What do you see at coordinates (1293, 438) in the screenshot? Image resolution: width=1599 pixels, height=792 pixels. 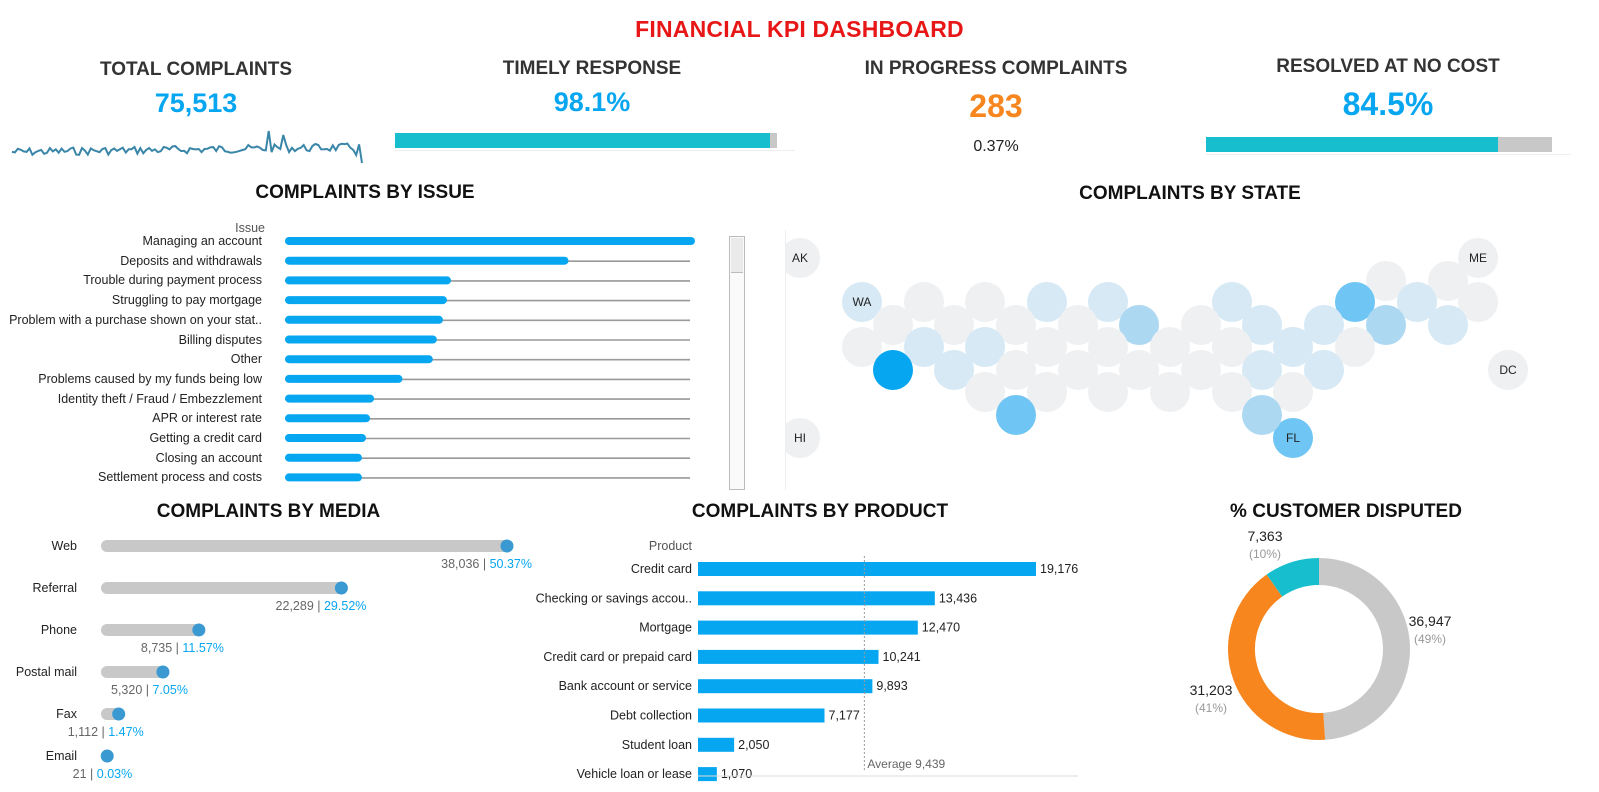 I see `state-tile-fl` at bounding box center [1293, 438].